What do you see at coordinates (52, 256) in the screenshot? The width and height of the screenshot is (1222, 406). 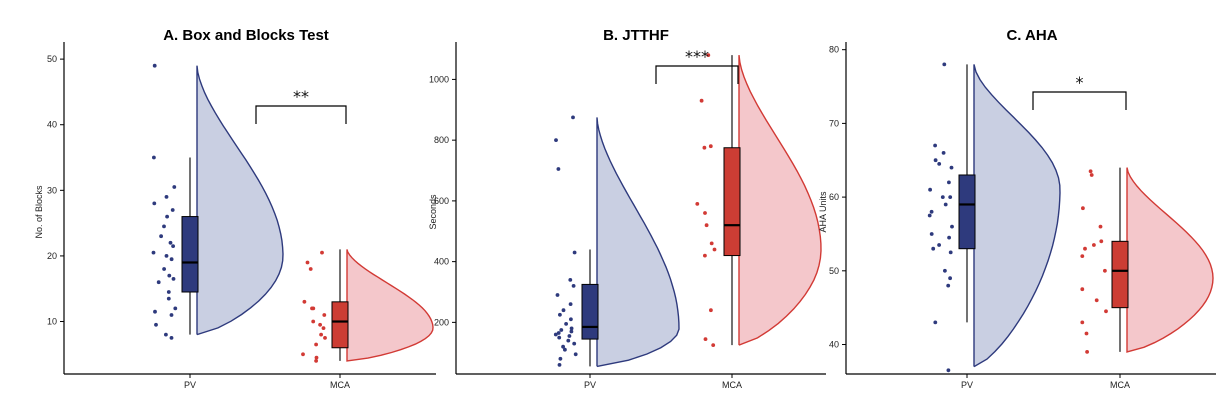 I see `y-tick-label: 20` at bounding box center [52, 256].